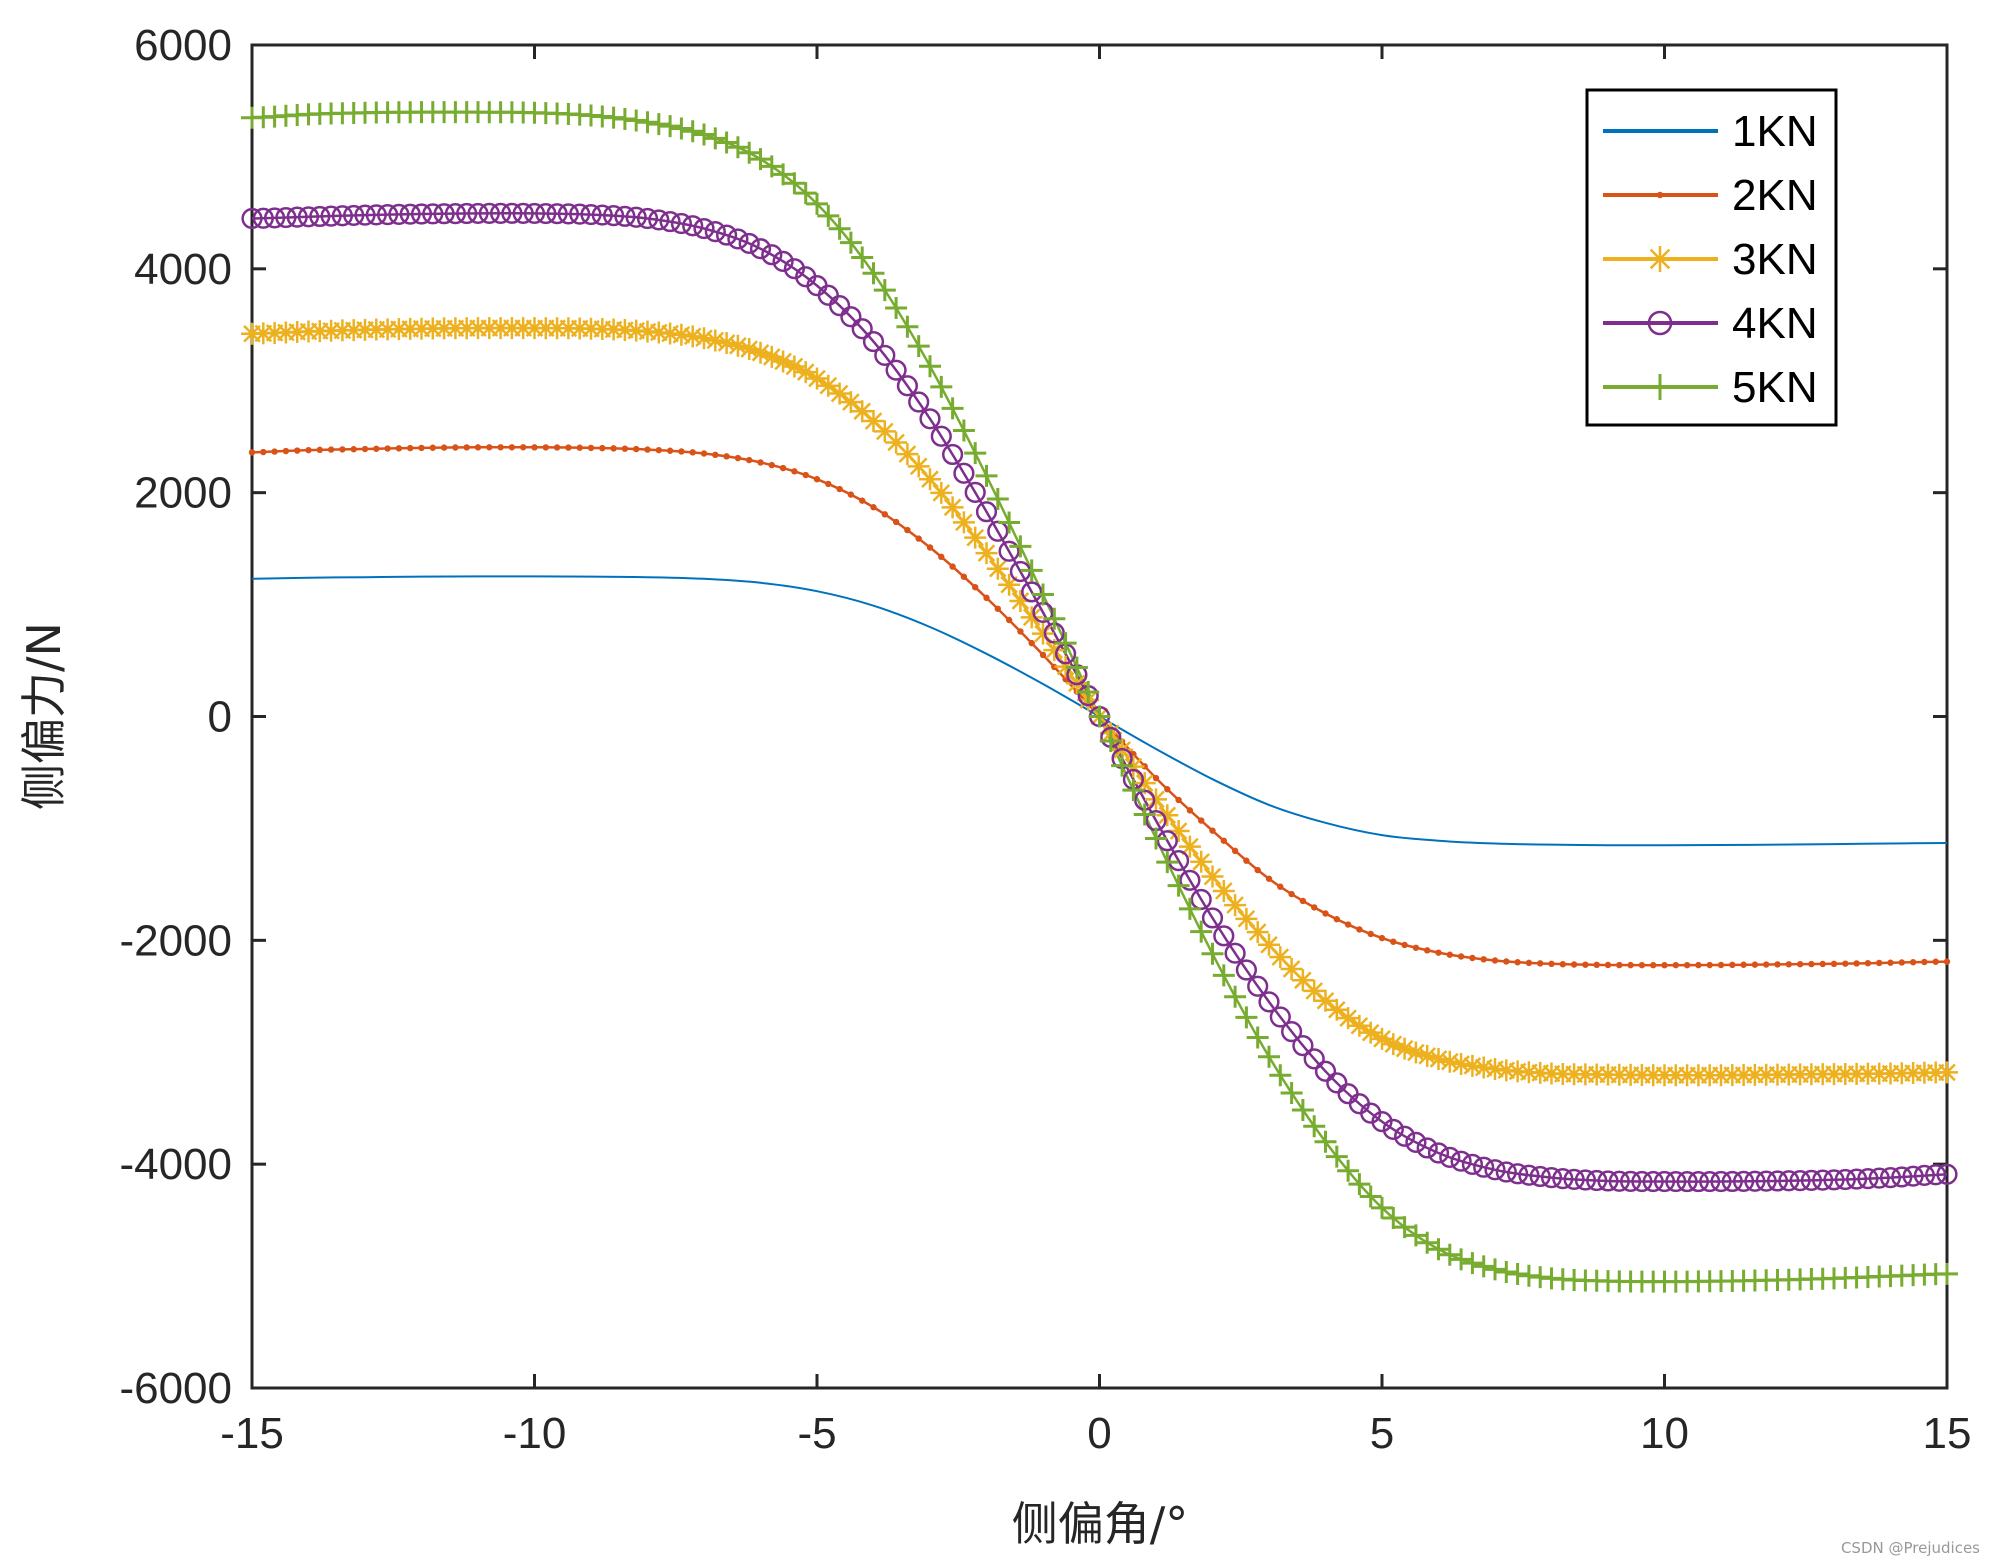 Image resolution: width=2000 pixels, height=1567 pixels. I want to click on x-tick-label: -10, so click(535, 1433).